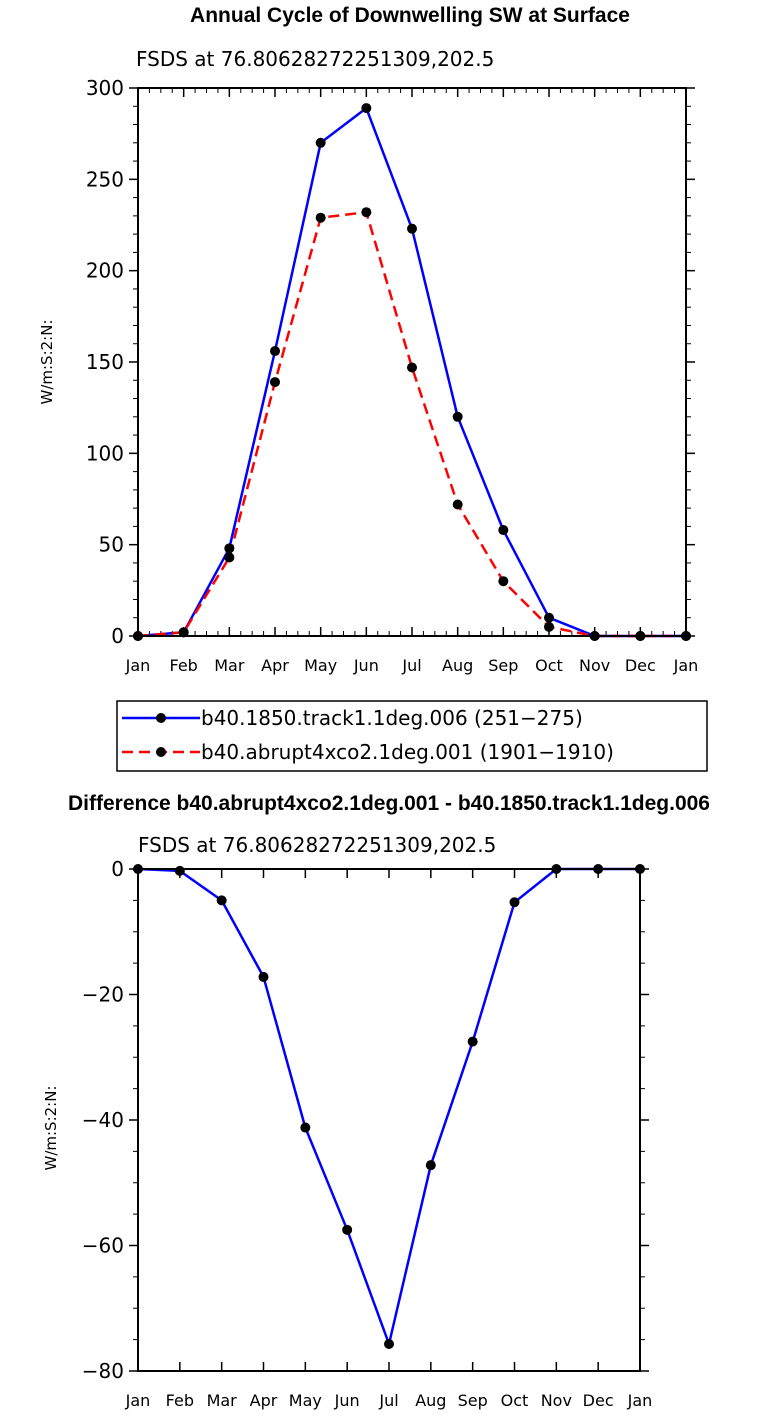 The height and width of the screenshot is (1419, 778). What do you see at coordinates (117, 869) in the screenshot?
I see `chart-2-y-tick-label: 0` at bounding box center [117, 869].